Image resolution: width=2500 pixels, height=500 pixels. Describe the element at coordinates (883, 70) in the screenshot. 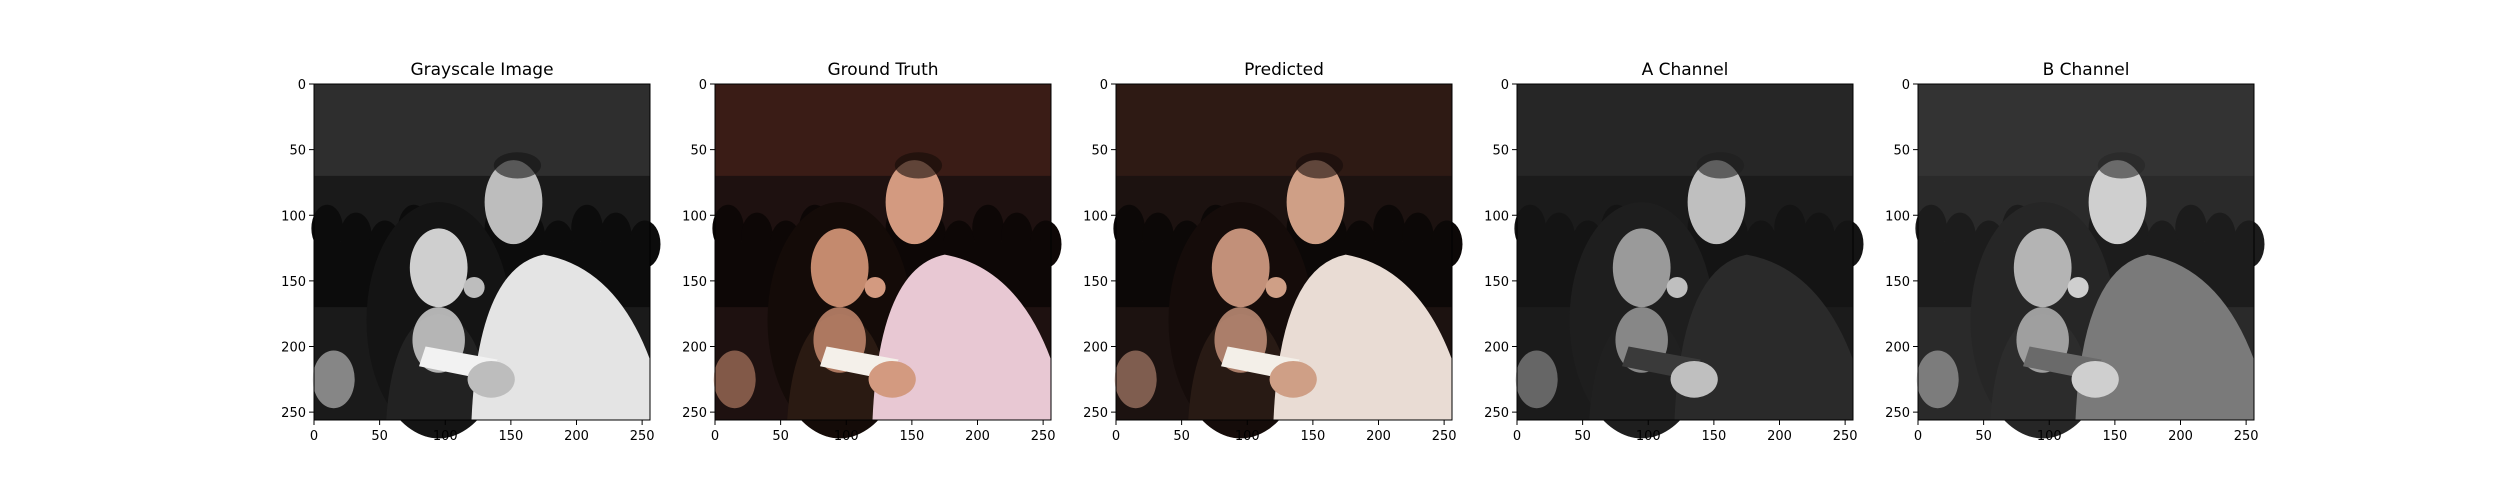

I see `panel-title: Ground Truth` at that location.